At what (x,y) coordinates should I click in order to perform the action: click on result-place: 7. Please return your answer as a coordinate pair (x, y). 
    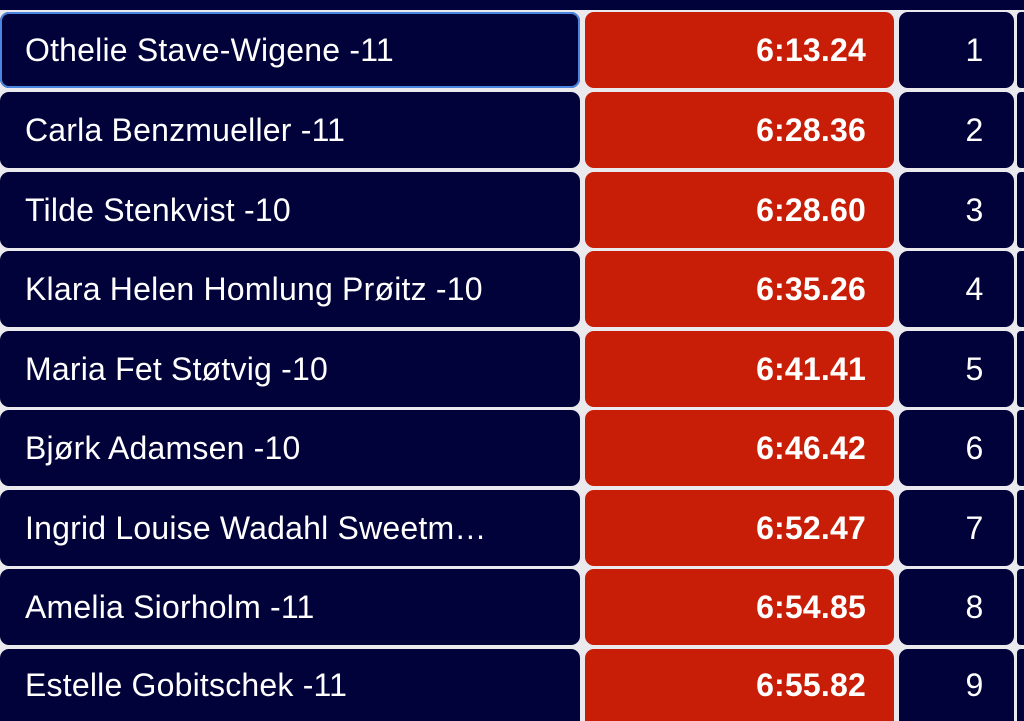
    Looking at the image, I should click on (956, 528).